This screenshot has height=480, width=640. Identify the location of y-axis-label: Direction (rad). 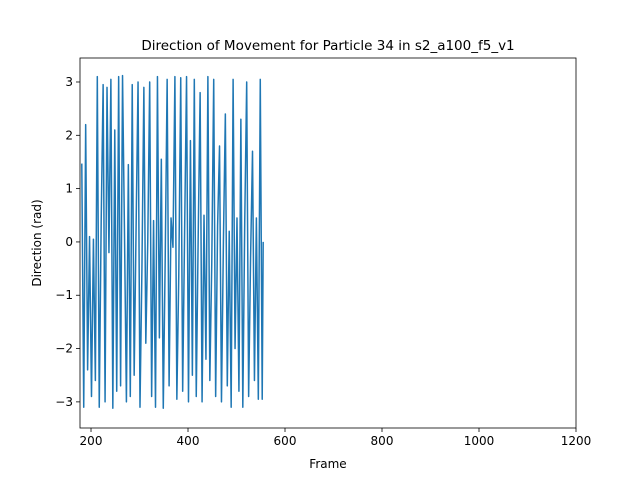
(37, 242).